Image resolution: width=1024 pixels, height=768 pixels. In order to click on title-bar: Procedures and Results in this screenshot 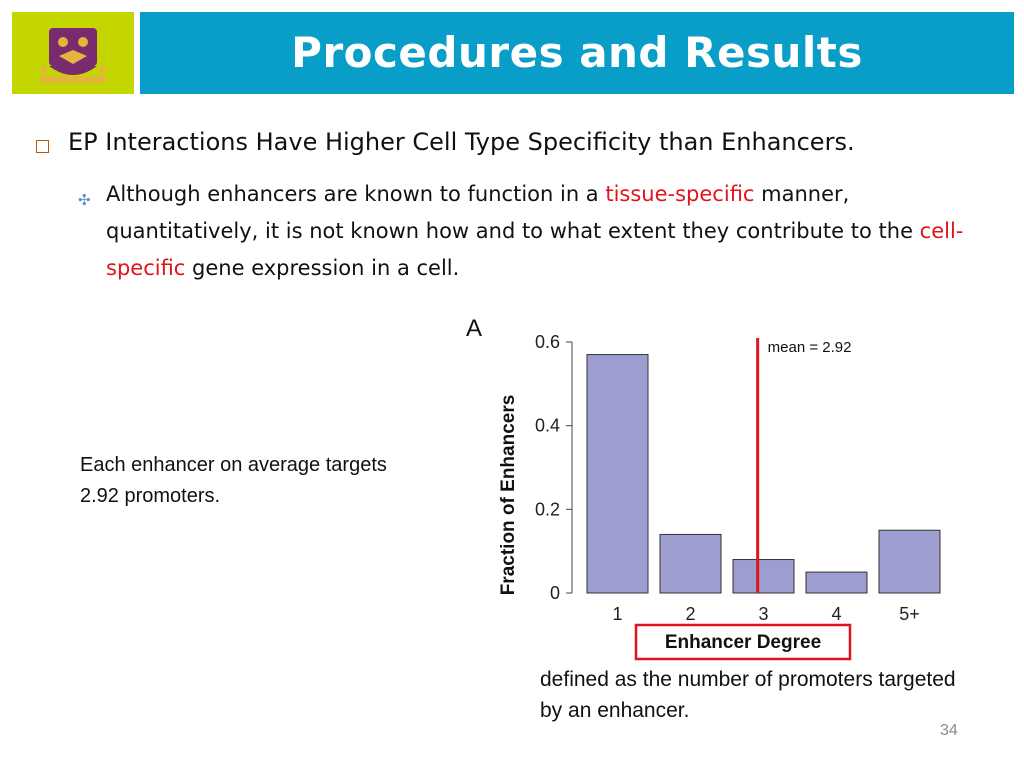, I will do `click(577, 53)`.